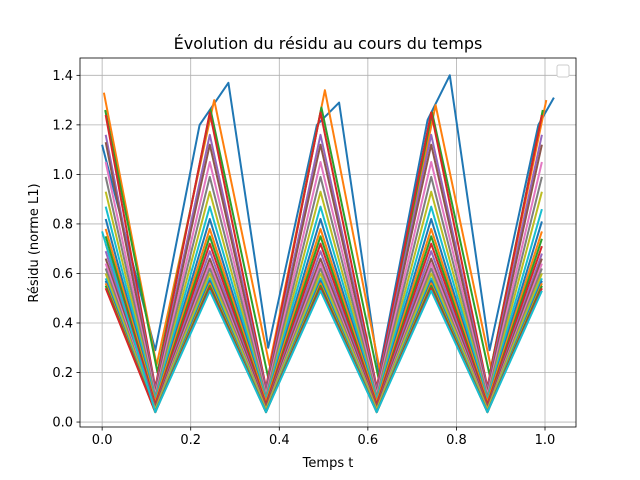  Describe the element at coordinates (62, 175) in the screenshot. I see `y-tick-label: 1.0` at that location.